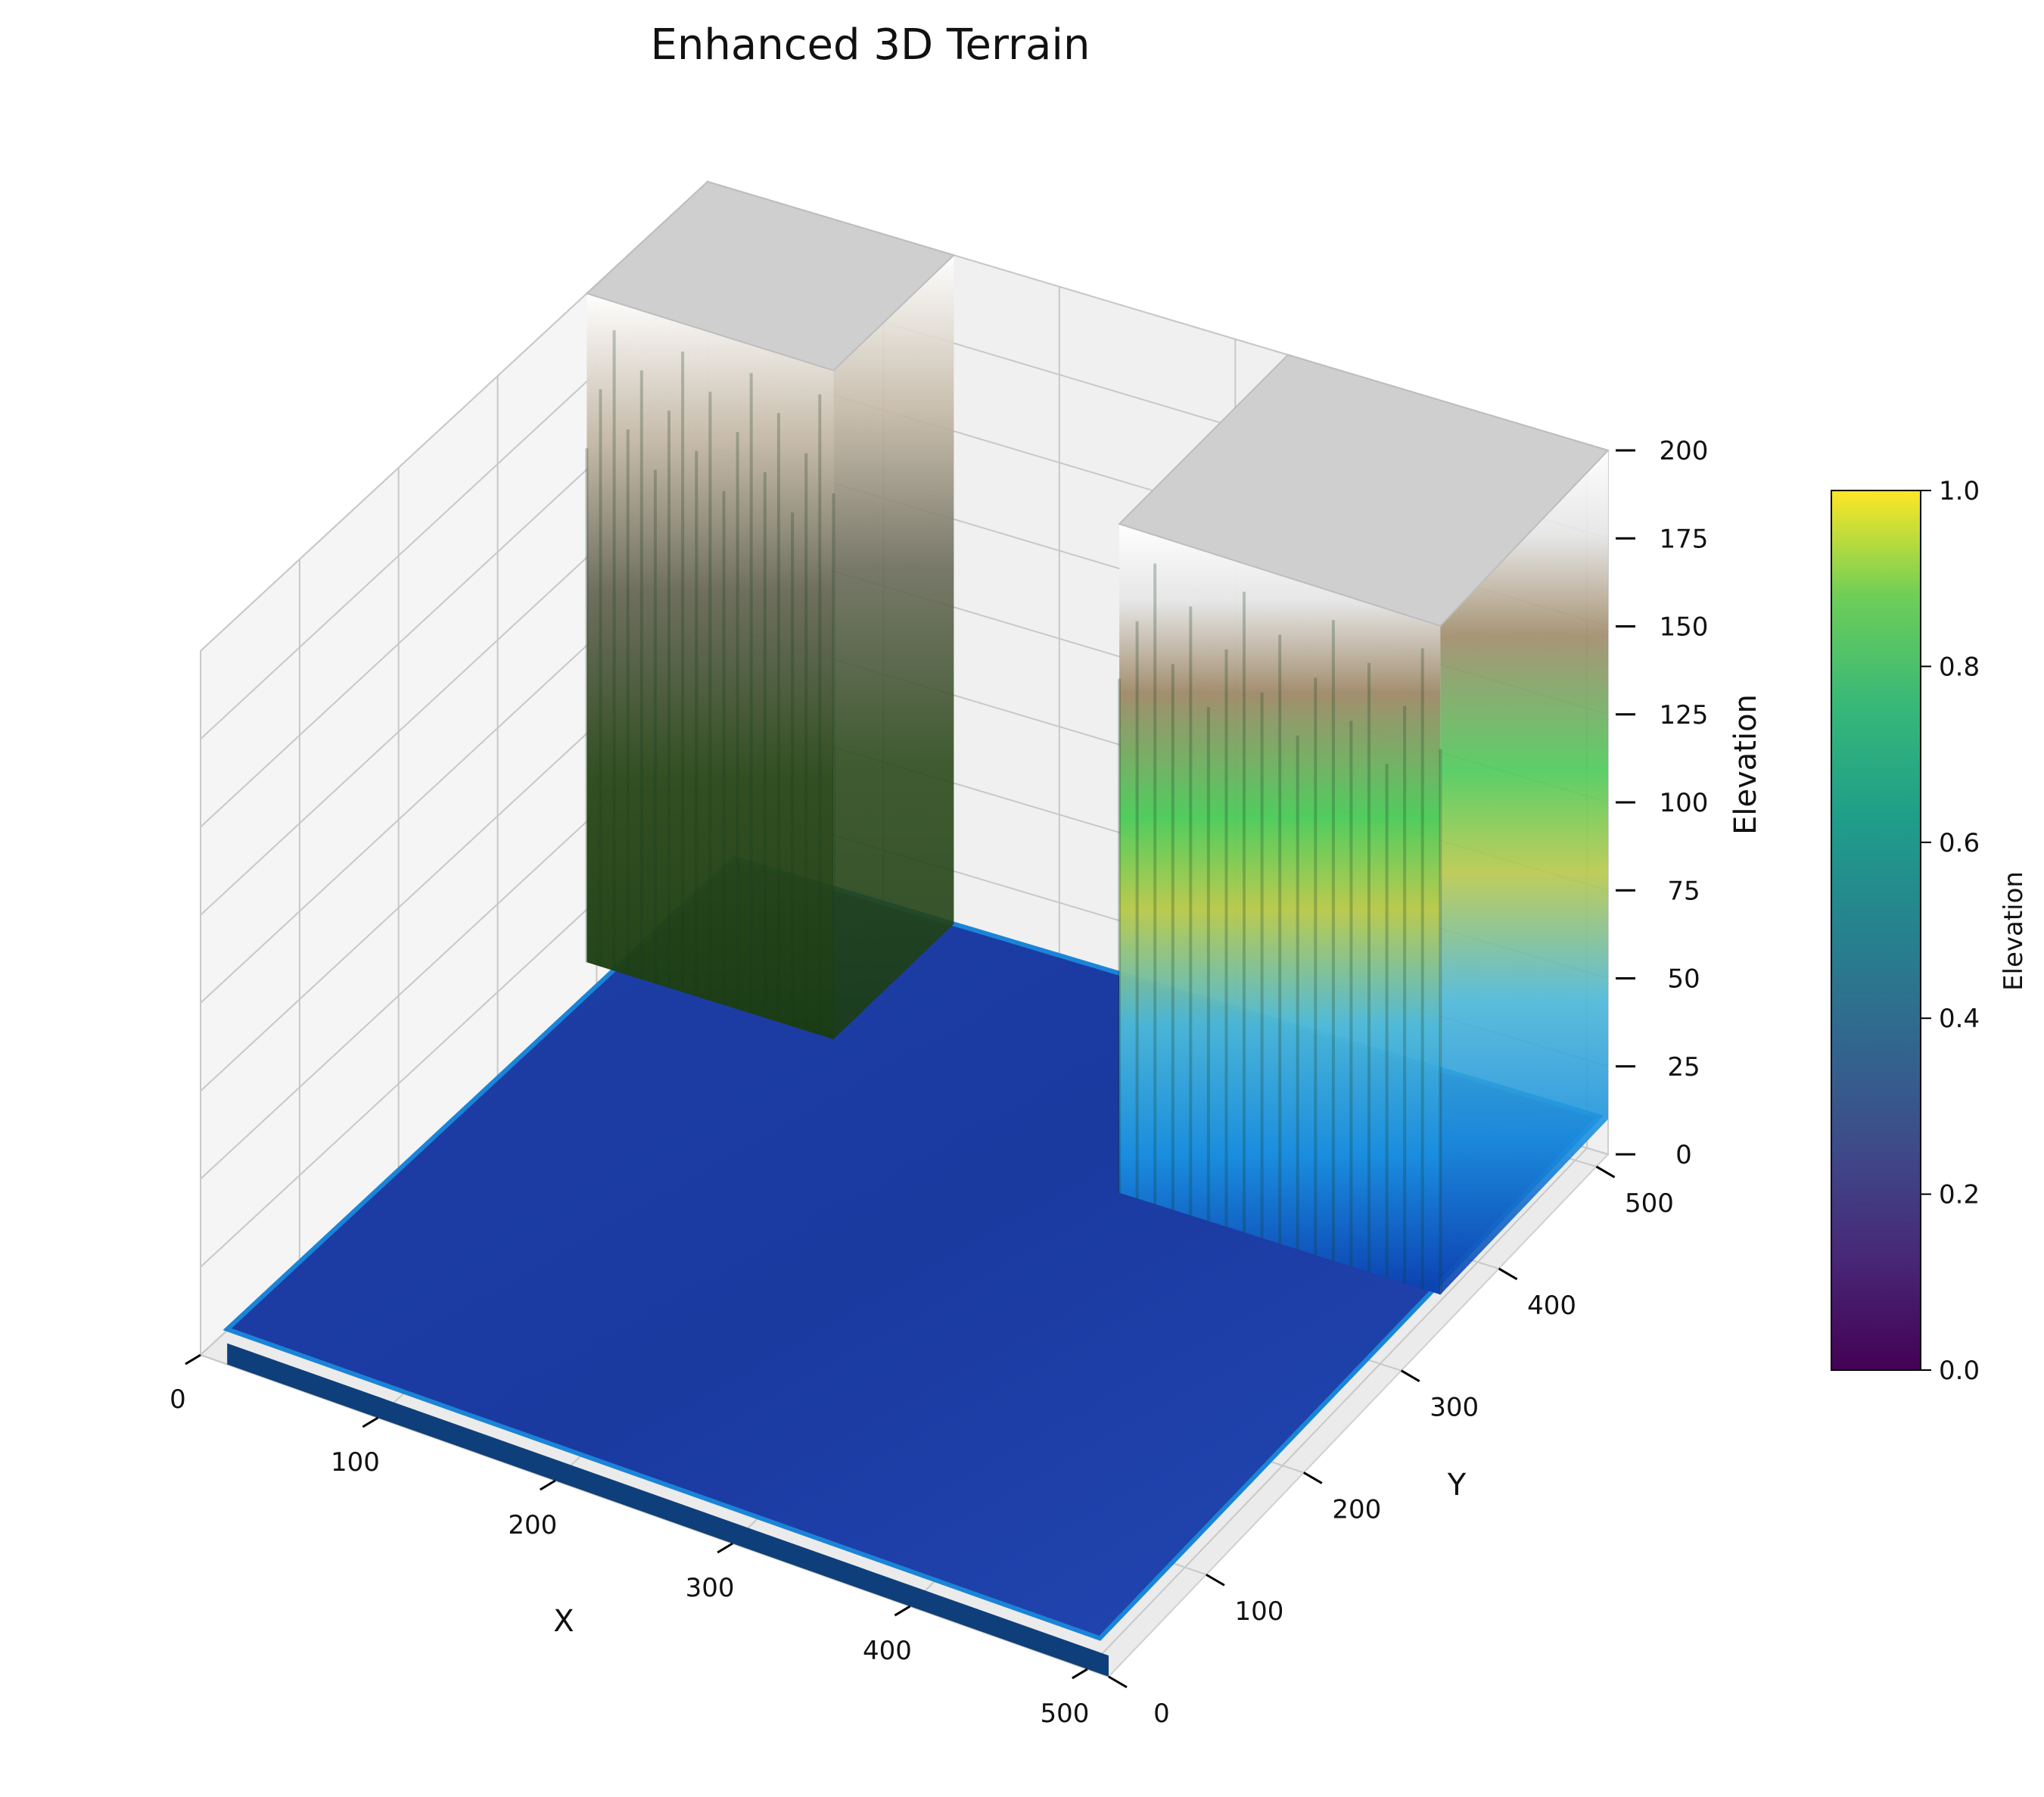 Image resolution: width=2044 pixels, height=1797 pixels. Describe the element at coordinates (532, 1525) in the screenshot. I see `x-tick-label: 200` at that location.